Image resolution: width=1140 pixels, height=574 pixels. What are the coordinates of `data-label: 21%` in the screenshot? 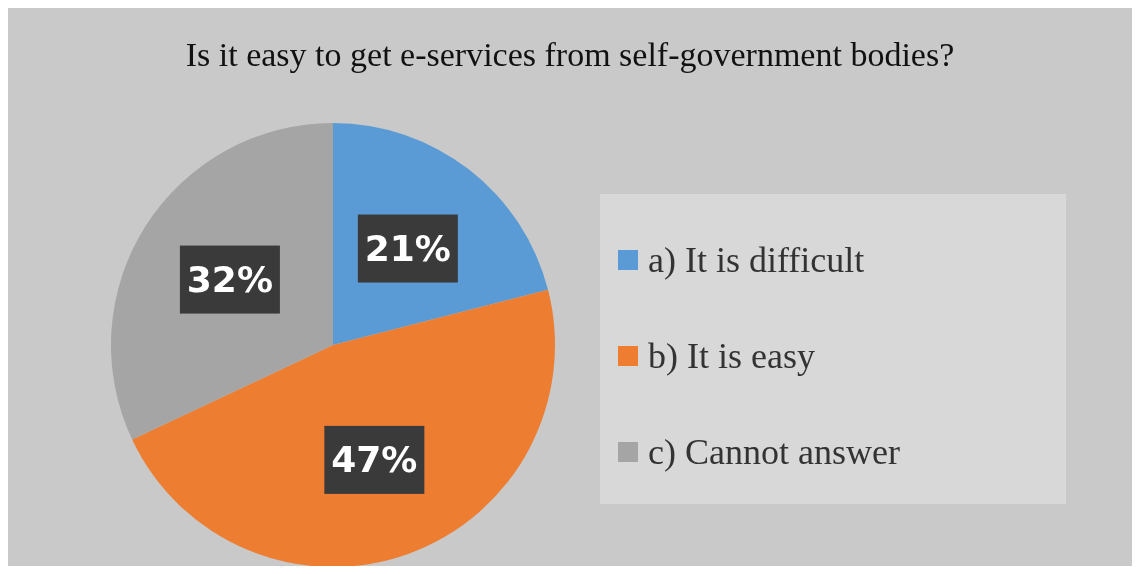 It's located at (407, 249).